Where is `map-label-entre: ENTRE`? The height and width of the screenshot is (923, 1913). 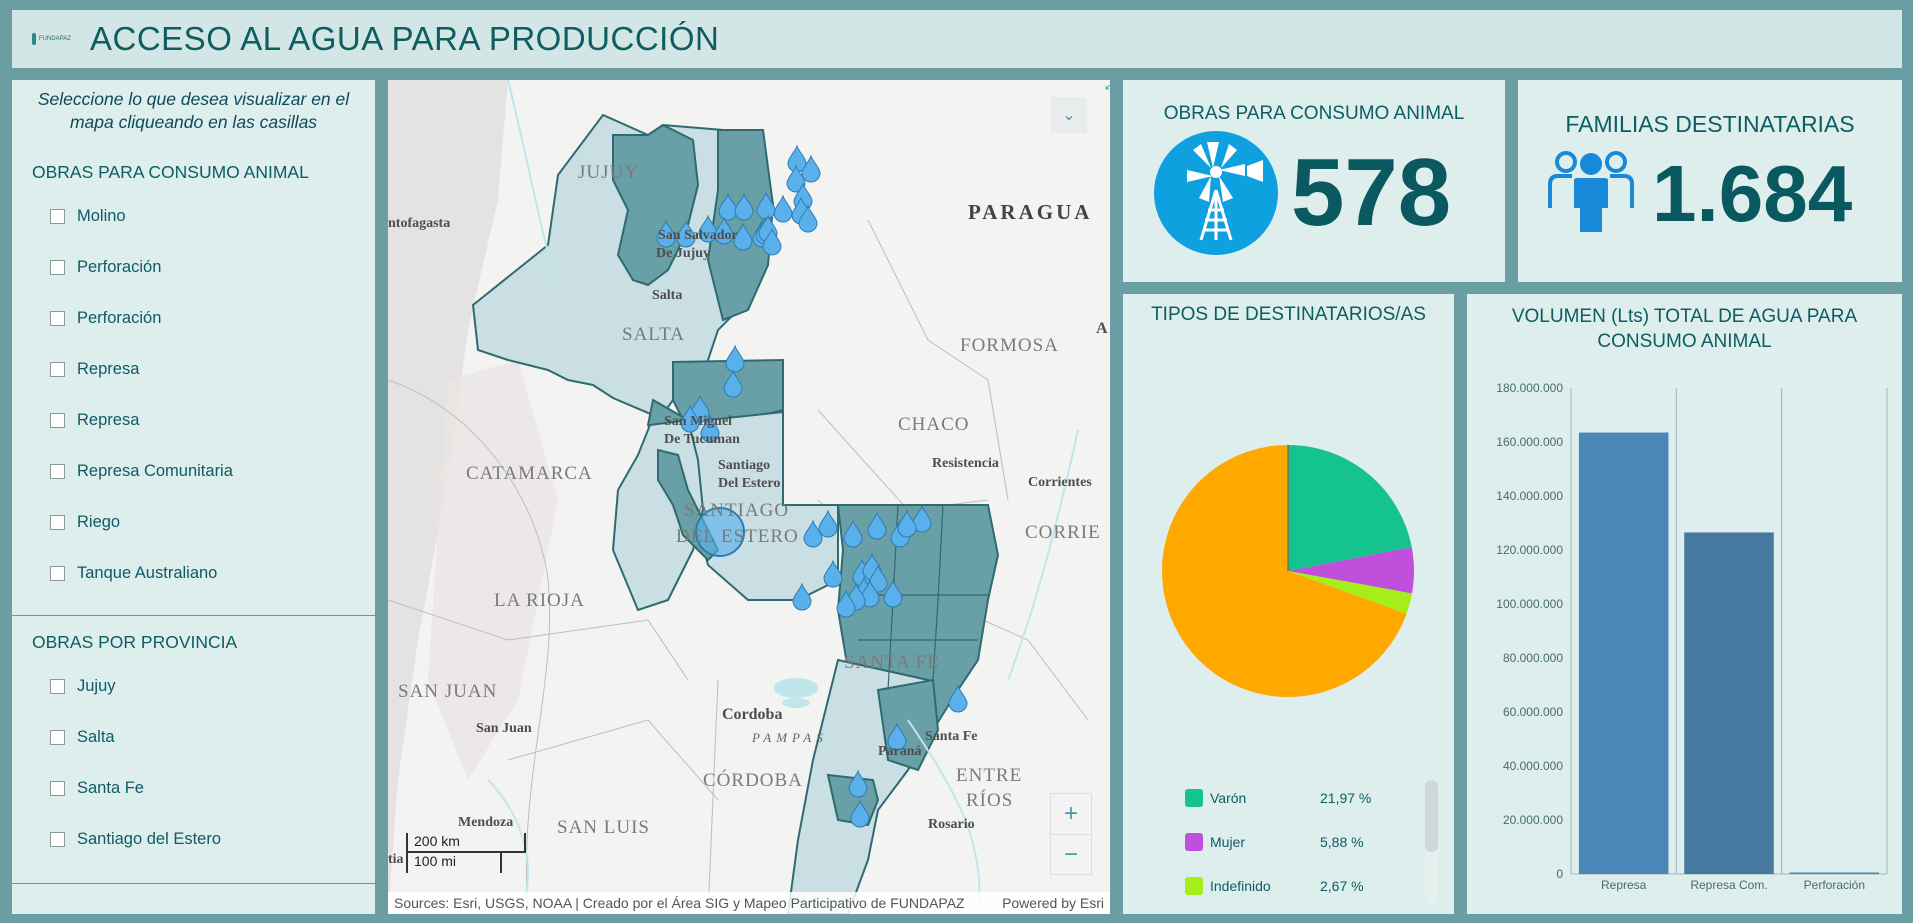 map-label-entre: ENTRE is located at coordinates (989, 775).